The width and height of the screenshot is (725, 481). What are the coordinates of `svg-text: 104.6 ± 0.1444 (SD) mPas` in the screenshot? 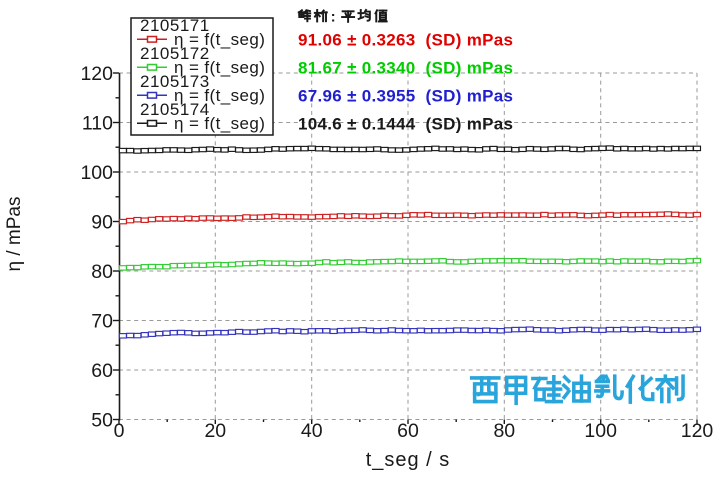 It's located at (405, 124).